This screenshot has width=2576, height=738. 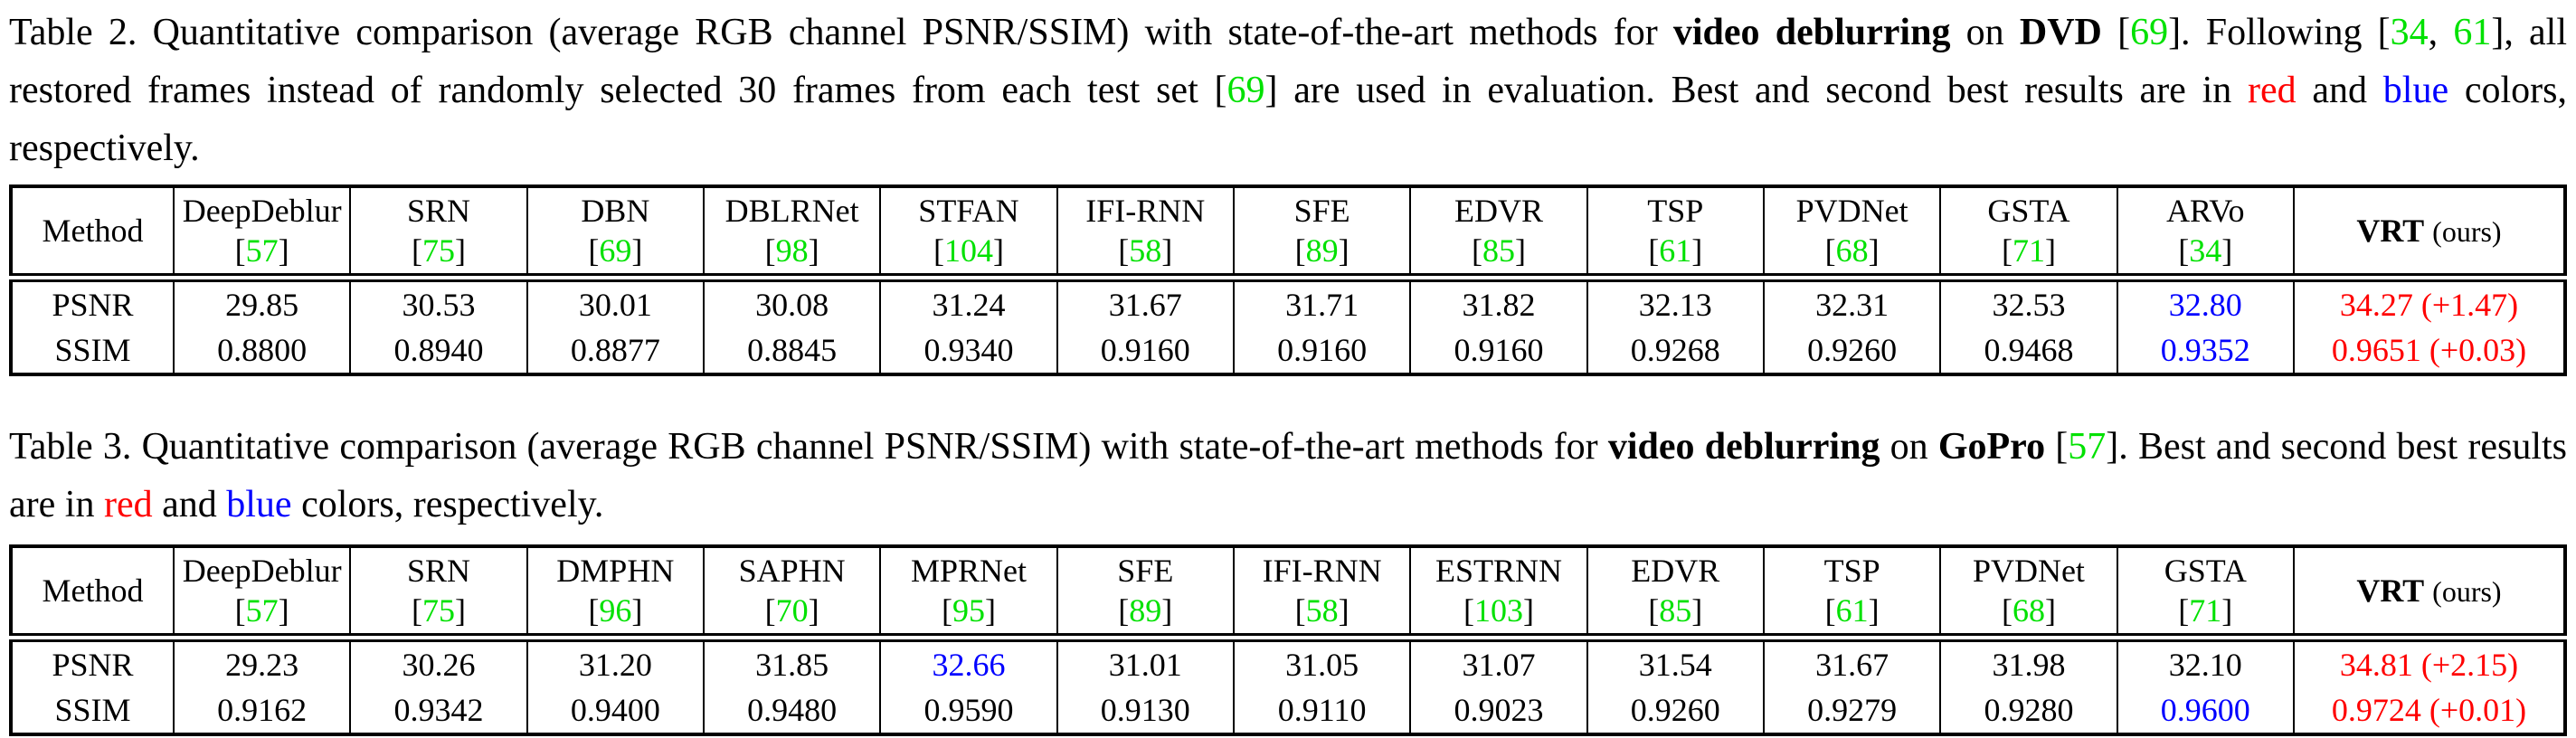 What do you see at coordinates (2206, 302) in the screenshot?
I see `result-cell-second-best: 32.80` at bounding box center [2206, 302].